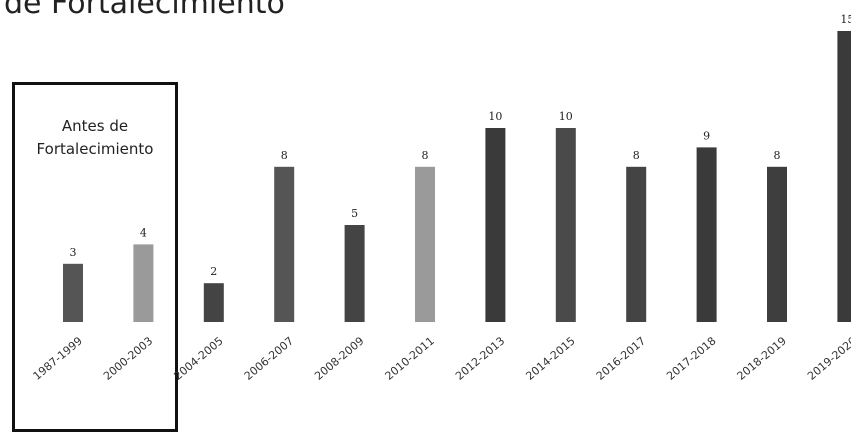 This screenshot has height=432, width=851. Describe the element at coordinates (480, 358) in the screenshot. I see `tick-label-2012-2013: 2012-2013` at that location.